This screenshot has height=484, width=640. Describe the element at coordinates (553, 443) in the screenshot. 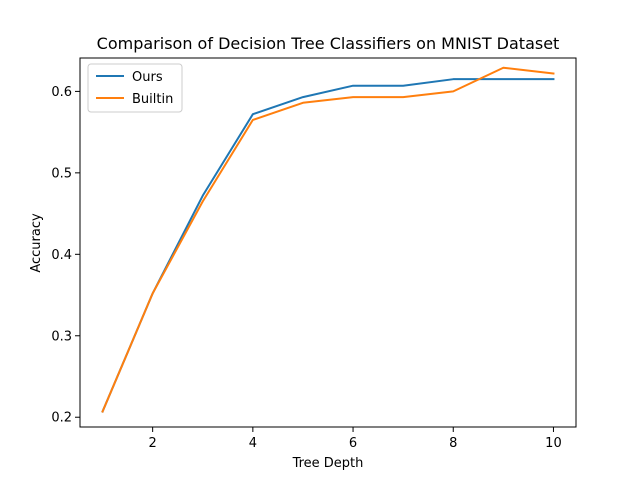

I see `x-tick-label: 10` at that location.